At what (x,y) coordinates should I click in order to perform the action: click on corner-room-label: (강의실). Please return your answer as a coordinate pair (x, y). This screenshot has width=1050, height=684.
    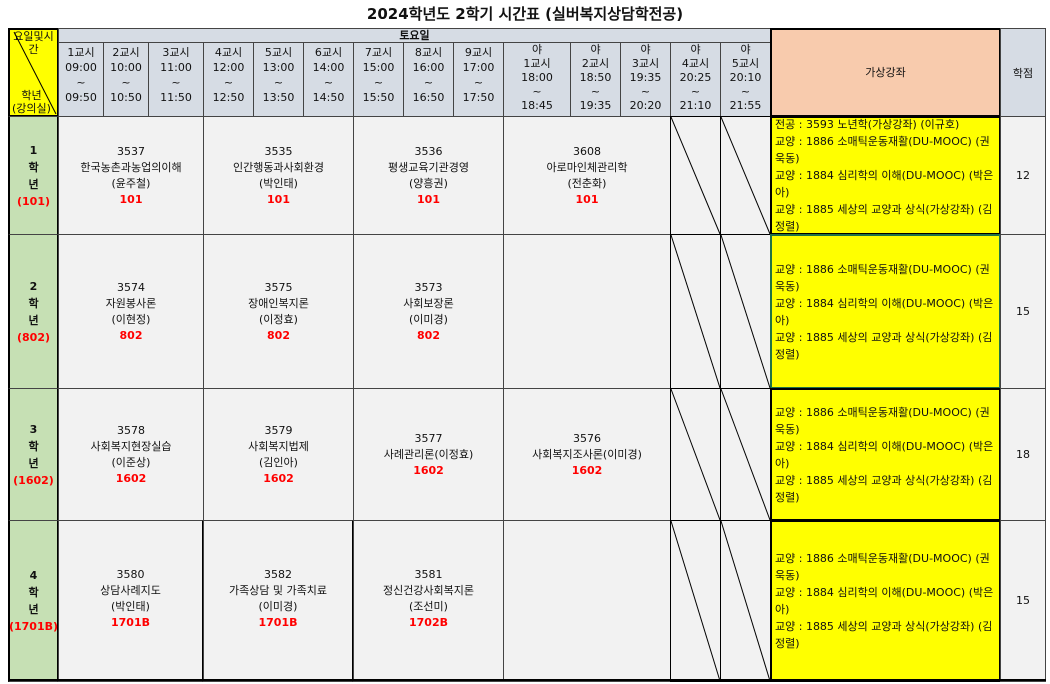
    Looking at the image, I should click on (31, 108).